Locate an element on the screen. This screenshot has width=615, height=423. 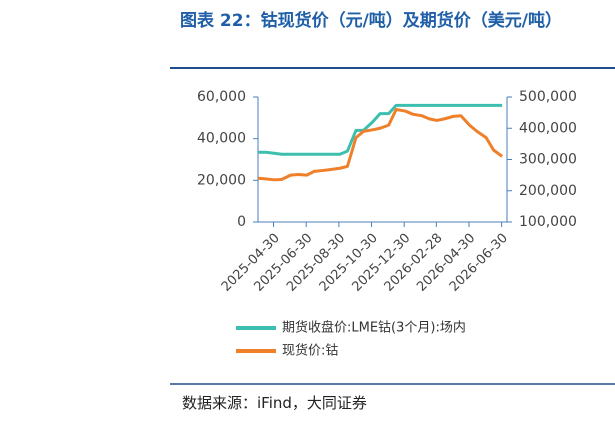
y2-tick-label: 100,000 is located at coordinates (548, 222).